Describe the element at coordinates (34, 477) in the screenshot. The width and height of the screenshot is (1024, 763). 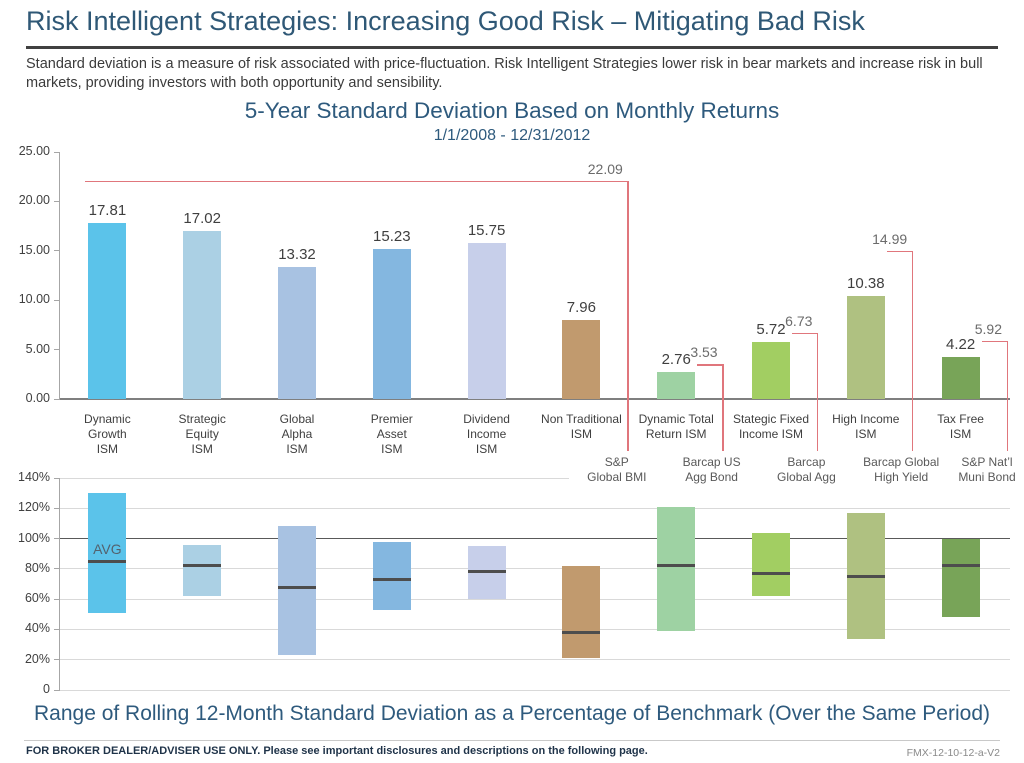
I see `bottom-chart-y-tick-label: 140%` at that location.